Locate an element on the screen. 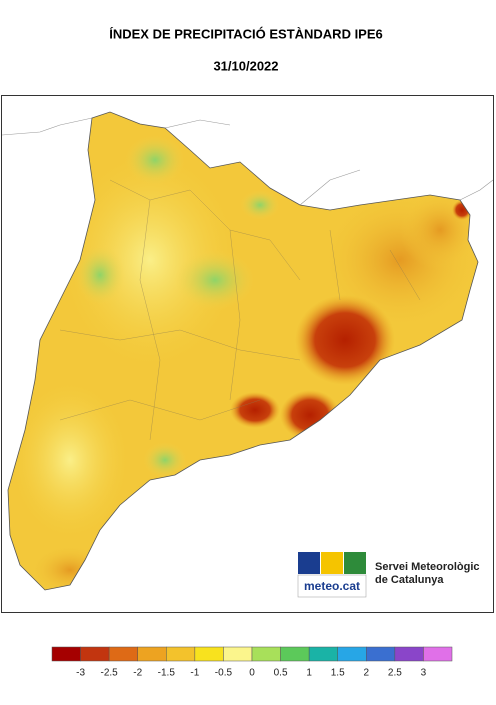 This screenshot has width=496, height=705. legend-tick-label: 0 is located at coordinates (252, 673).